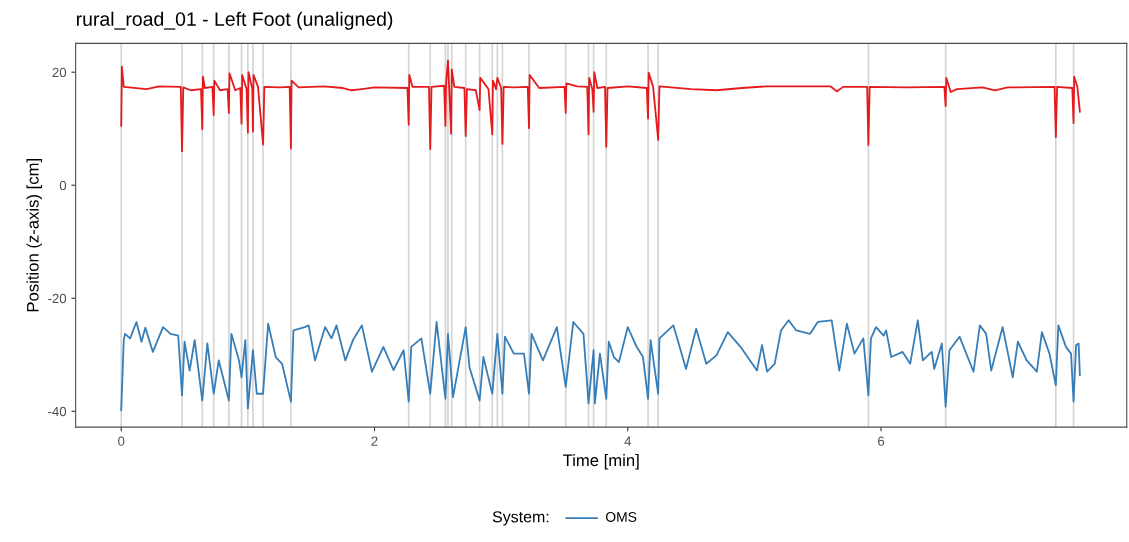  What do you see at coordinates (34, 235) in the screenshot?
I see `y-axis-title: Position (z-axis) [cm]` at bounding box center [34, 235].